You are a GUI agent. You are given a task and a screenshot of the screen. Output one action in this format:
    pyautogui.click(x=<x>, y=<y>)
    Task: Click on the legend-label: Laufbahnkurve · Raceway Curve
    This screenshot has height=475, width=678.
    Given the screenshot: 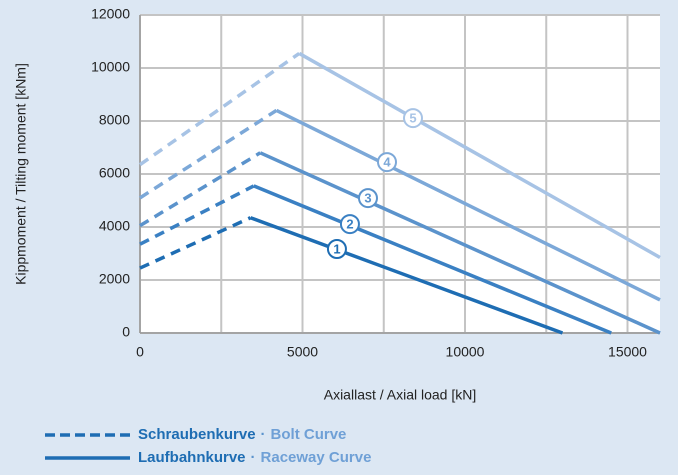 What is the action you would take?
    pyautogui.click(x=254, y=457)
    